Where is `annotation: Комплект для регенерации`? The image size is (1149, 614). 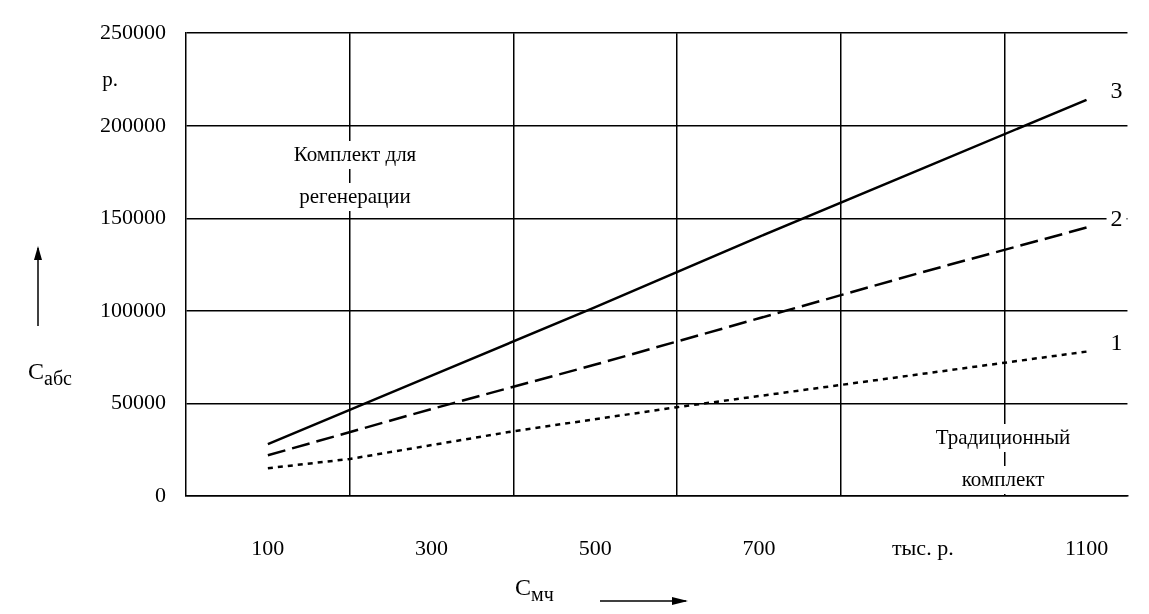
annotation: Комплект для регенерации is located at coordinates (355, 174).